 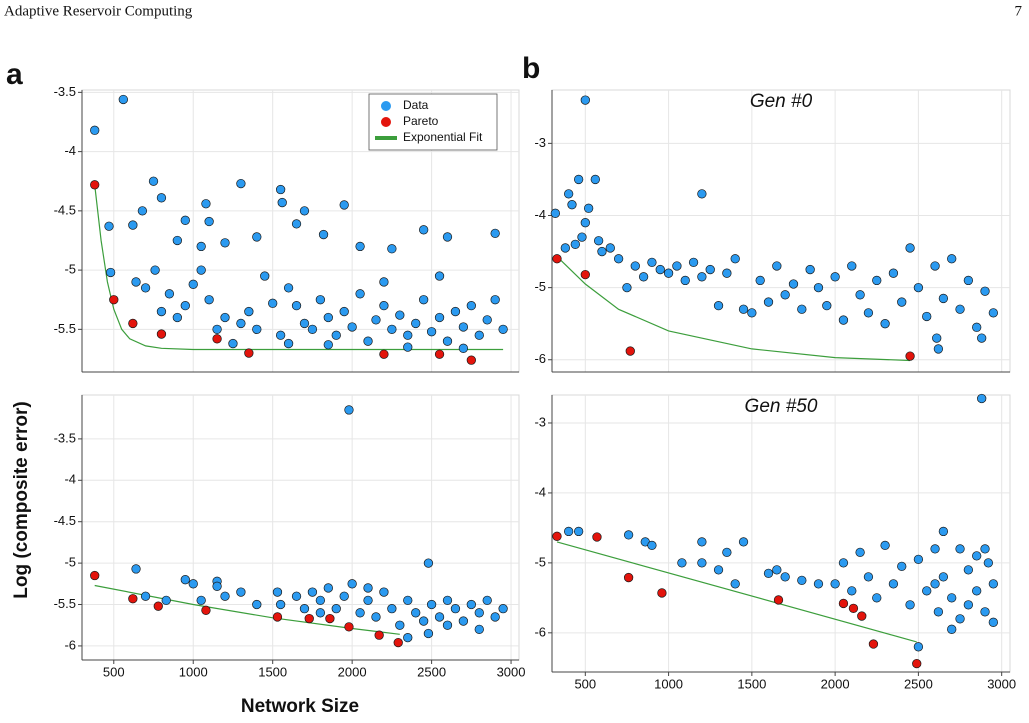 I want to click on y-tick-label: -4.5, so click(x=65, y=520).